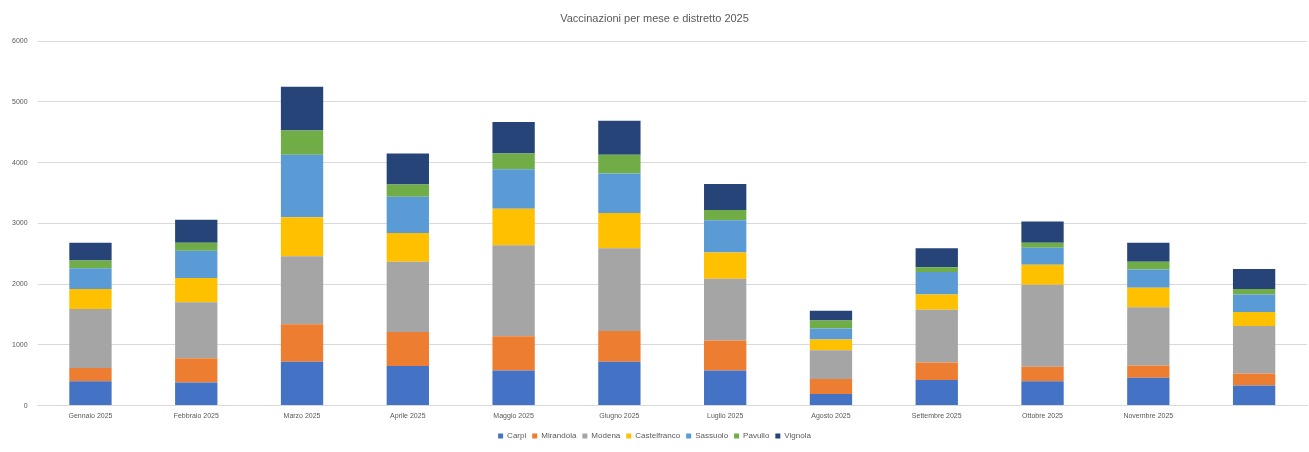 This screenshot has width=1309, height=452. I want to click on legend-label: Modena, so click(606, 436).